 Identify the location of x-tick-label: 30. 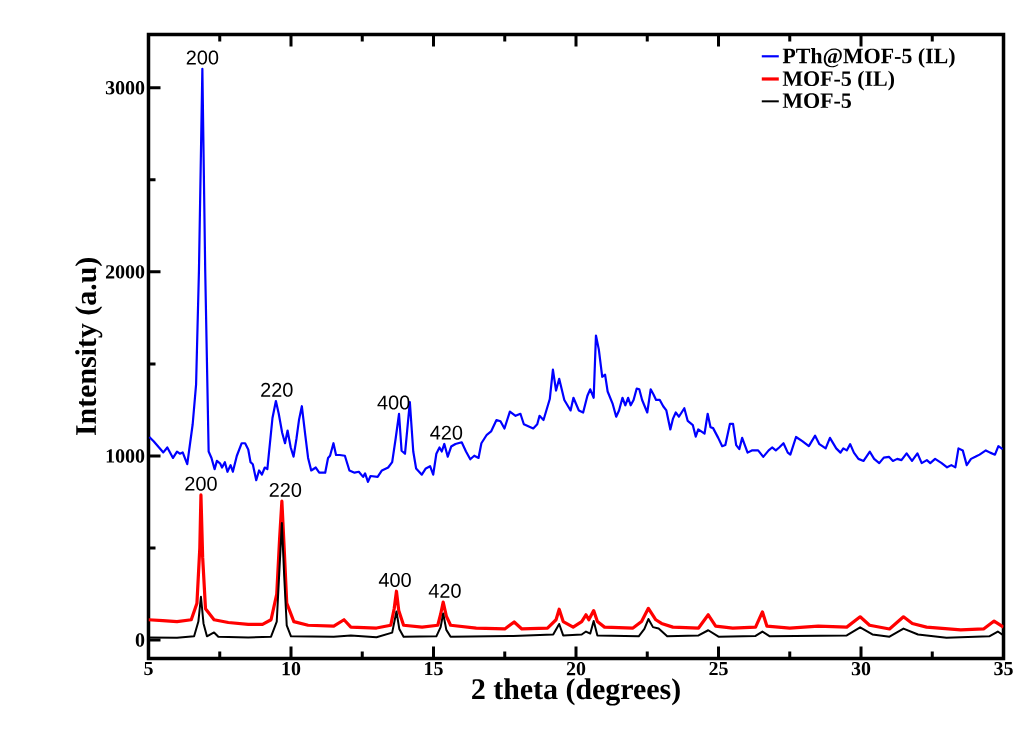
(861, 668).